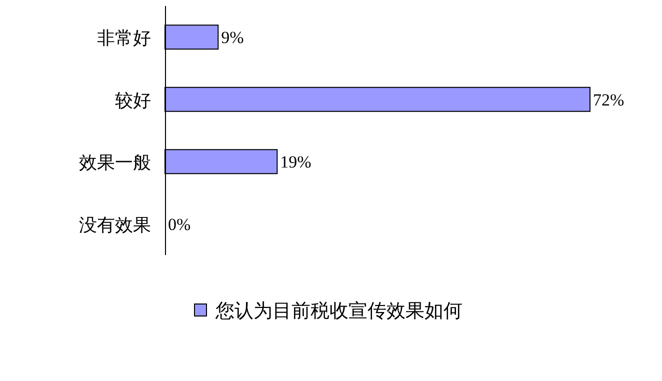 The image size is (662, 381). What do you see at coordinates (124, 39) in the screenshot?
I see `y-tick-label: 非常好` at bounding box center [124, 39].